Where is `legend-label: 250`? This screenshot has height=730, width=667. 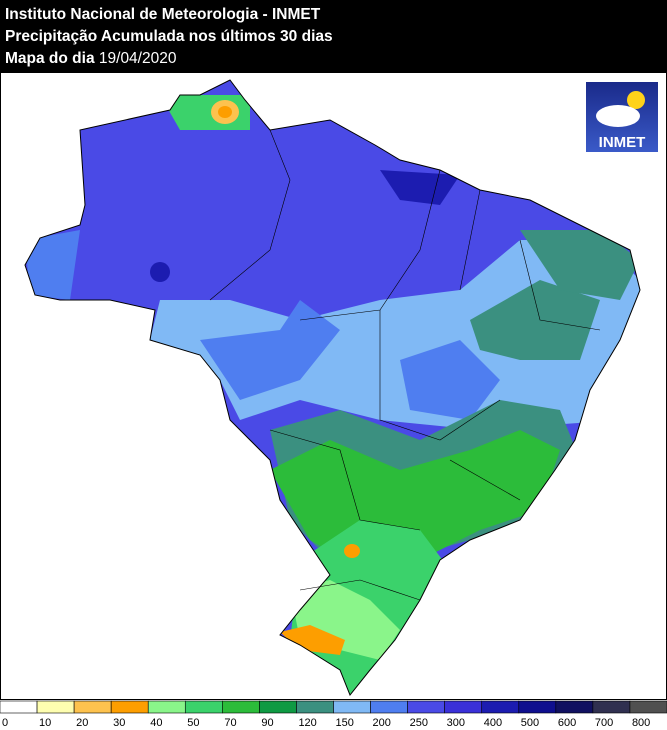 legend-label: 250 is located at coordinates (419, 723).